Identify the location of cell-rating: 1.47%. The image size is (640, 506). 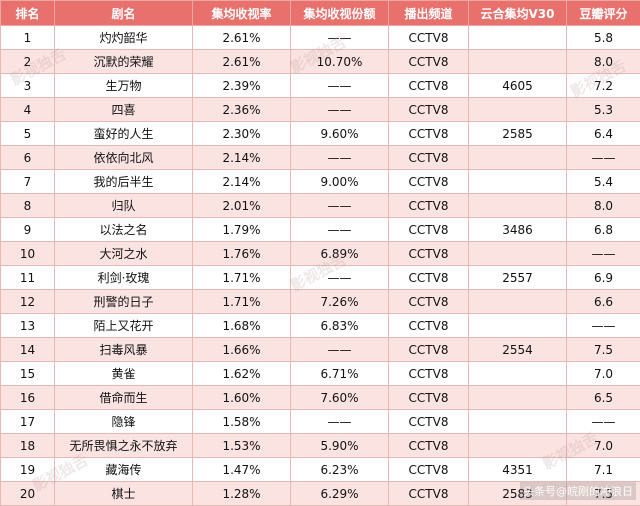
(242, 470).